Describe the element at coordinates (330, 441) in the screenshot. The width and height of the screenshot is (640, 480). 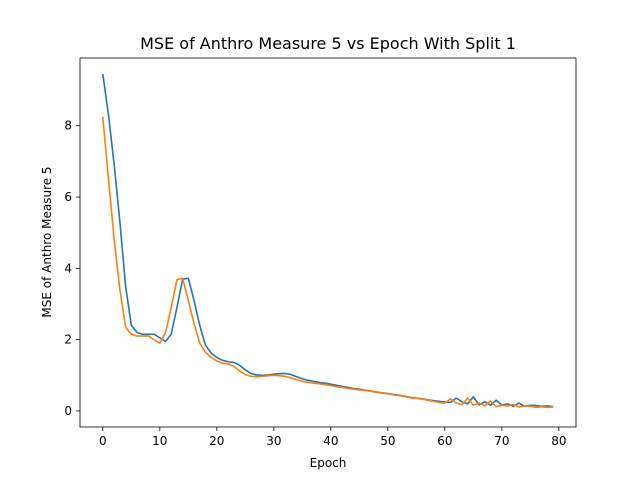
I see `x-tick-label: 40` at that location.